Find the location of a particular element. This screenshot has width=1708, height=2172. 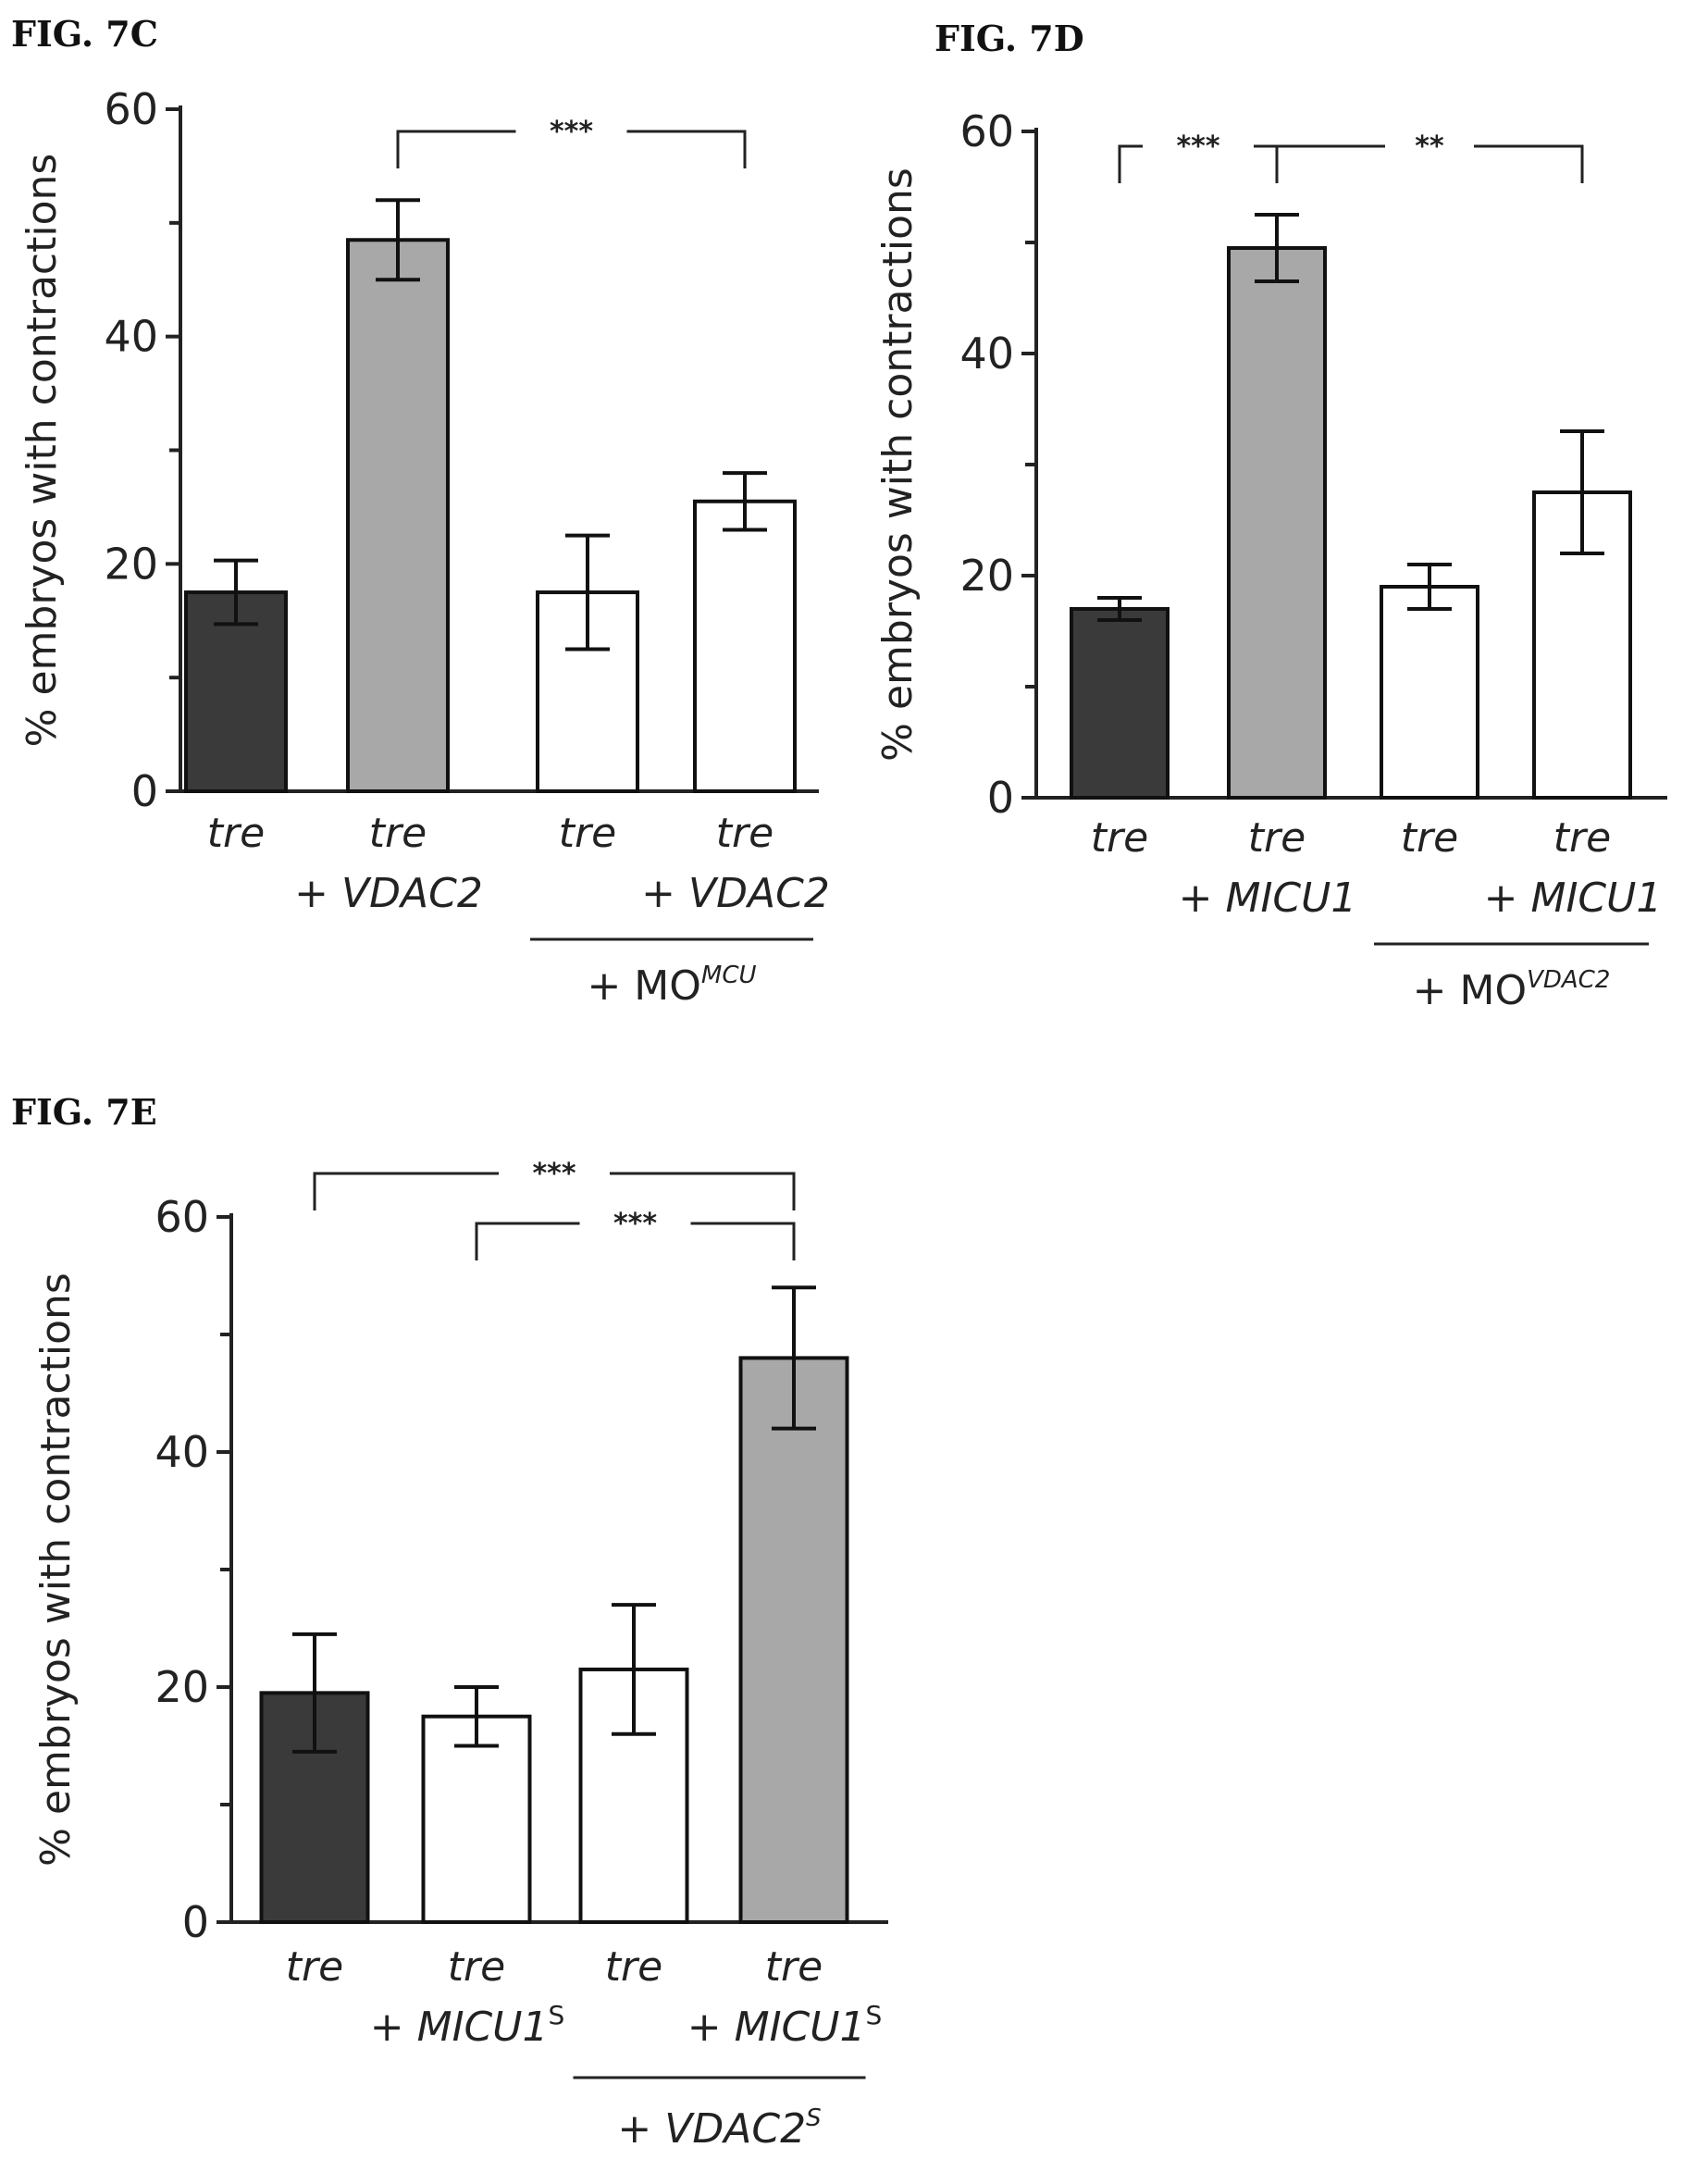

figure-label: FIG. 7D is located at coordinates (1009, 38).